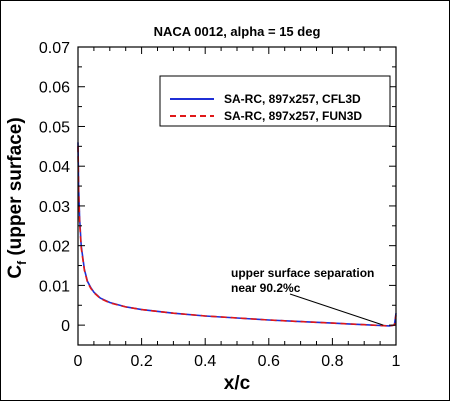  Describe the element at coordinates (292, 99) in the screenshot. I see `legend-label-cfl3d: SA-RC, 897x257, CFL3D` at that location.